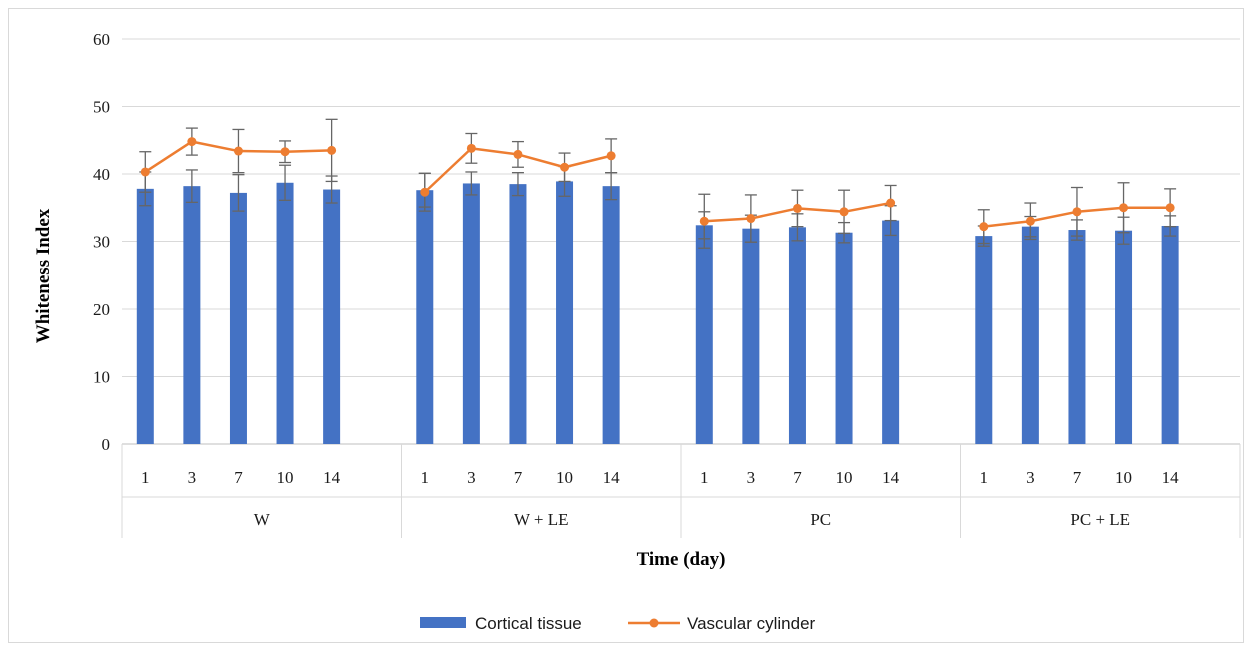 This screenshot has width=1254, height=653. What do you see at coordinates (820, 519) in the screenshot?
I see `x-group-label: PC` at bounding box center [820, 519].